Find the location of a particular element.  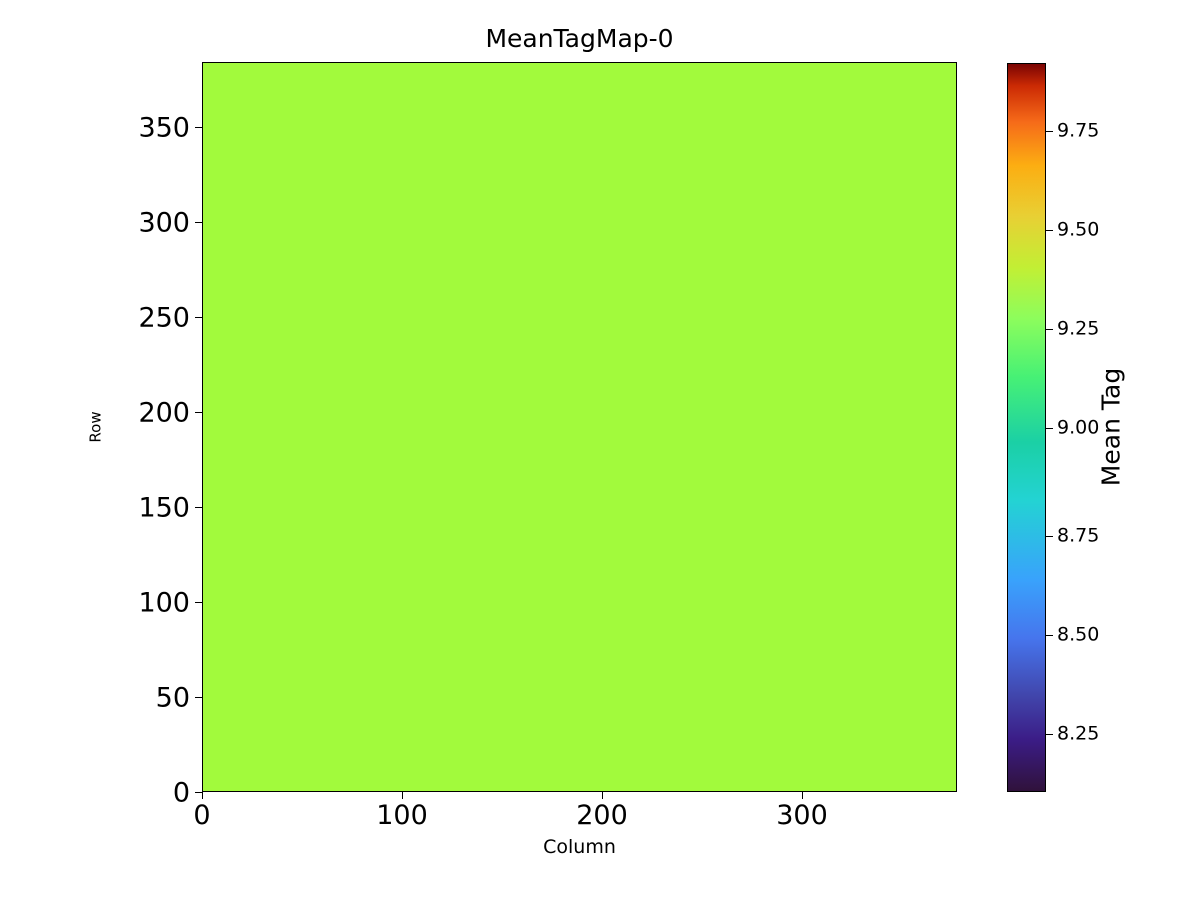

colorbar-tick-label-8-75: 8.75 is located at coordinates (1078, 535).